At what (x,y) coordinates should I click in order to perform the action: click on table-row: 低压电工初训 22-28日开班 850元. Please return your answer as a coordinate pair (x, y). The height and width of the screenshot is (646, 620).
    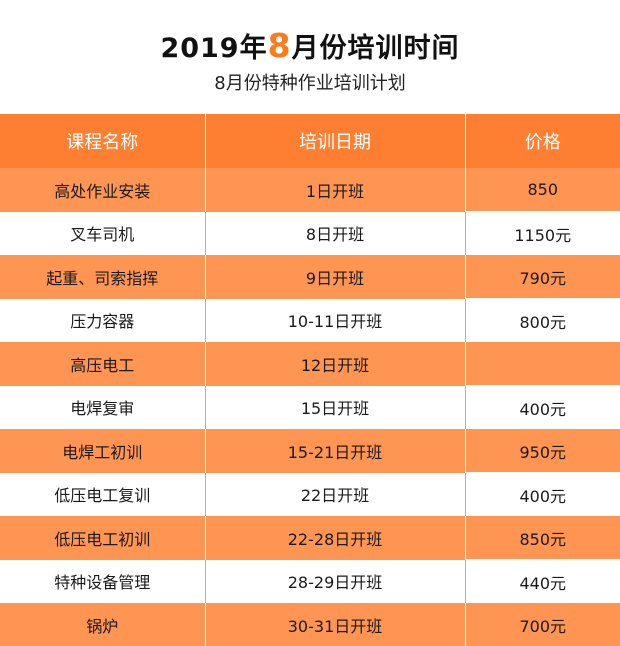
    Looking at the image, I should click on (310, 538).